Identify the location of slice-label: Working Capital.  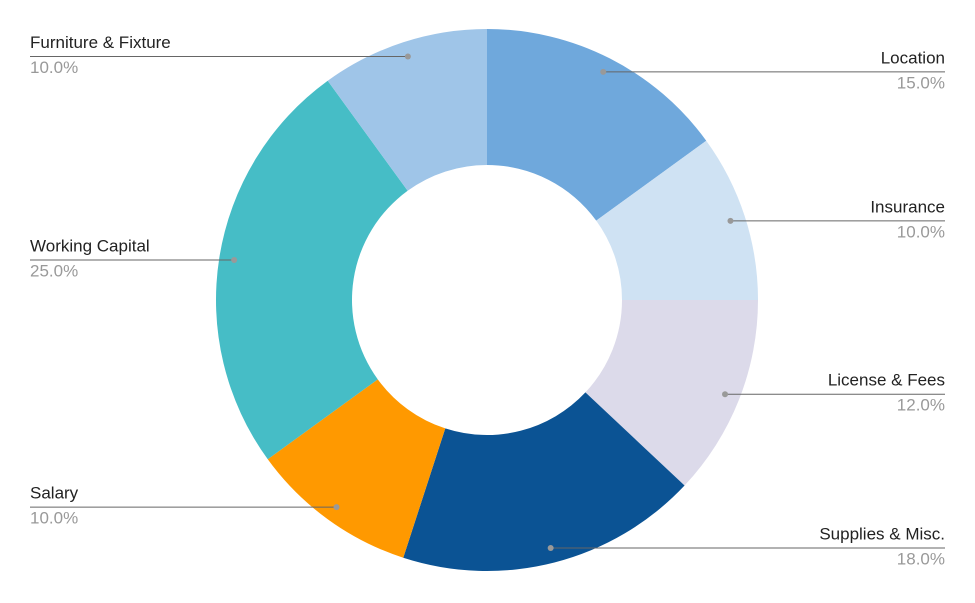
(90, 245).